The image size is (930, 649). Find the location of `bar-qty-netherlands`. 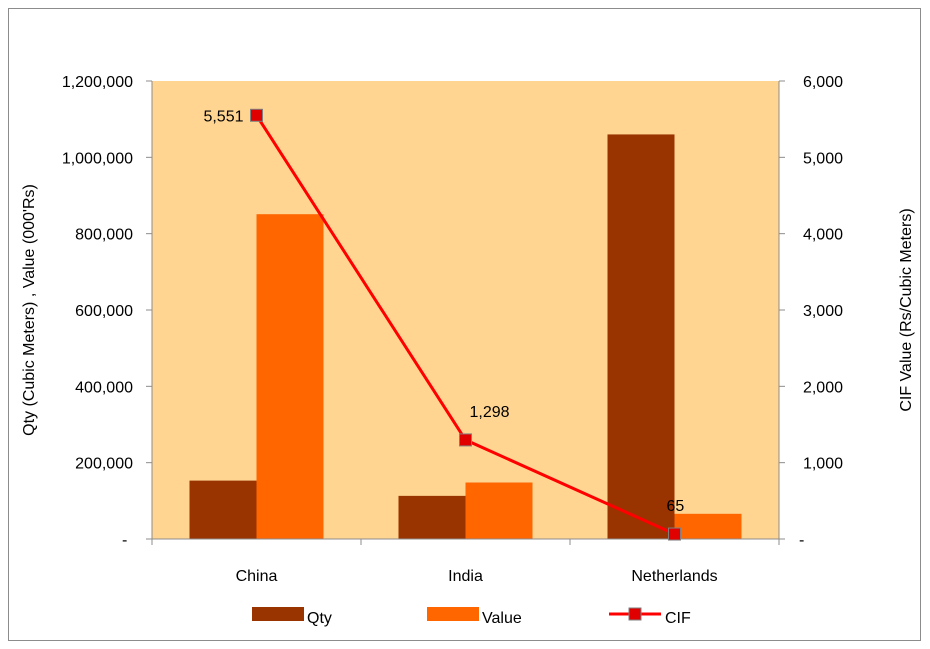

bar-qty-netherlands is located at coordinates (641, 336).